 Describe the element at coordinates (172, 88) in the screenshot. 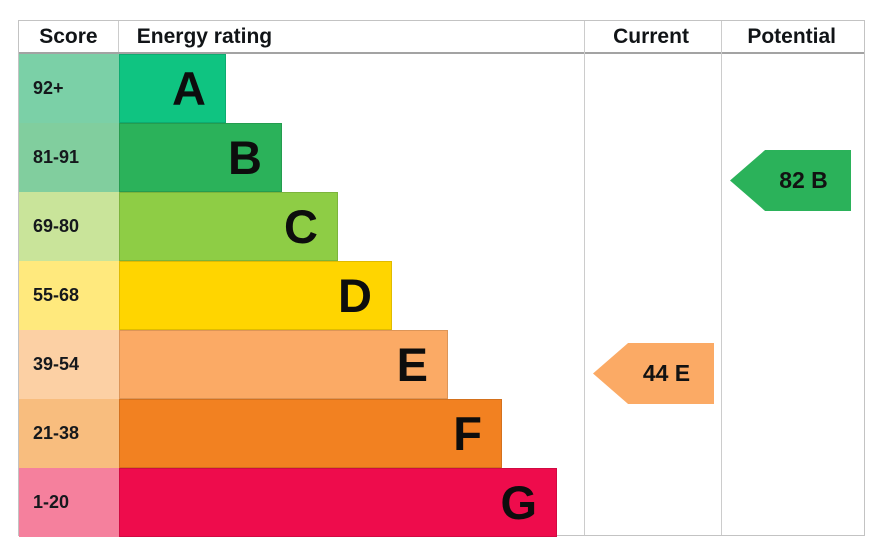

I see `band-bar: A` at that location.